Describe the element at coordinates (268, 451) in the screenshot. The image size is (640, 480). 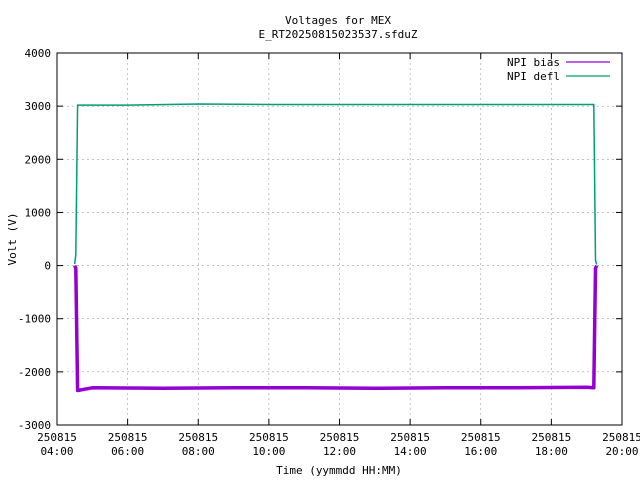
I see `x-tick-time-label: 10:00` at that location.